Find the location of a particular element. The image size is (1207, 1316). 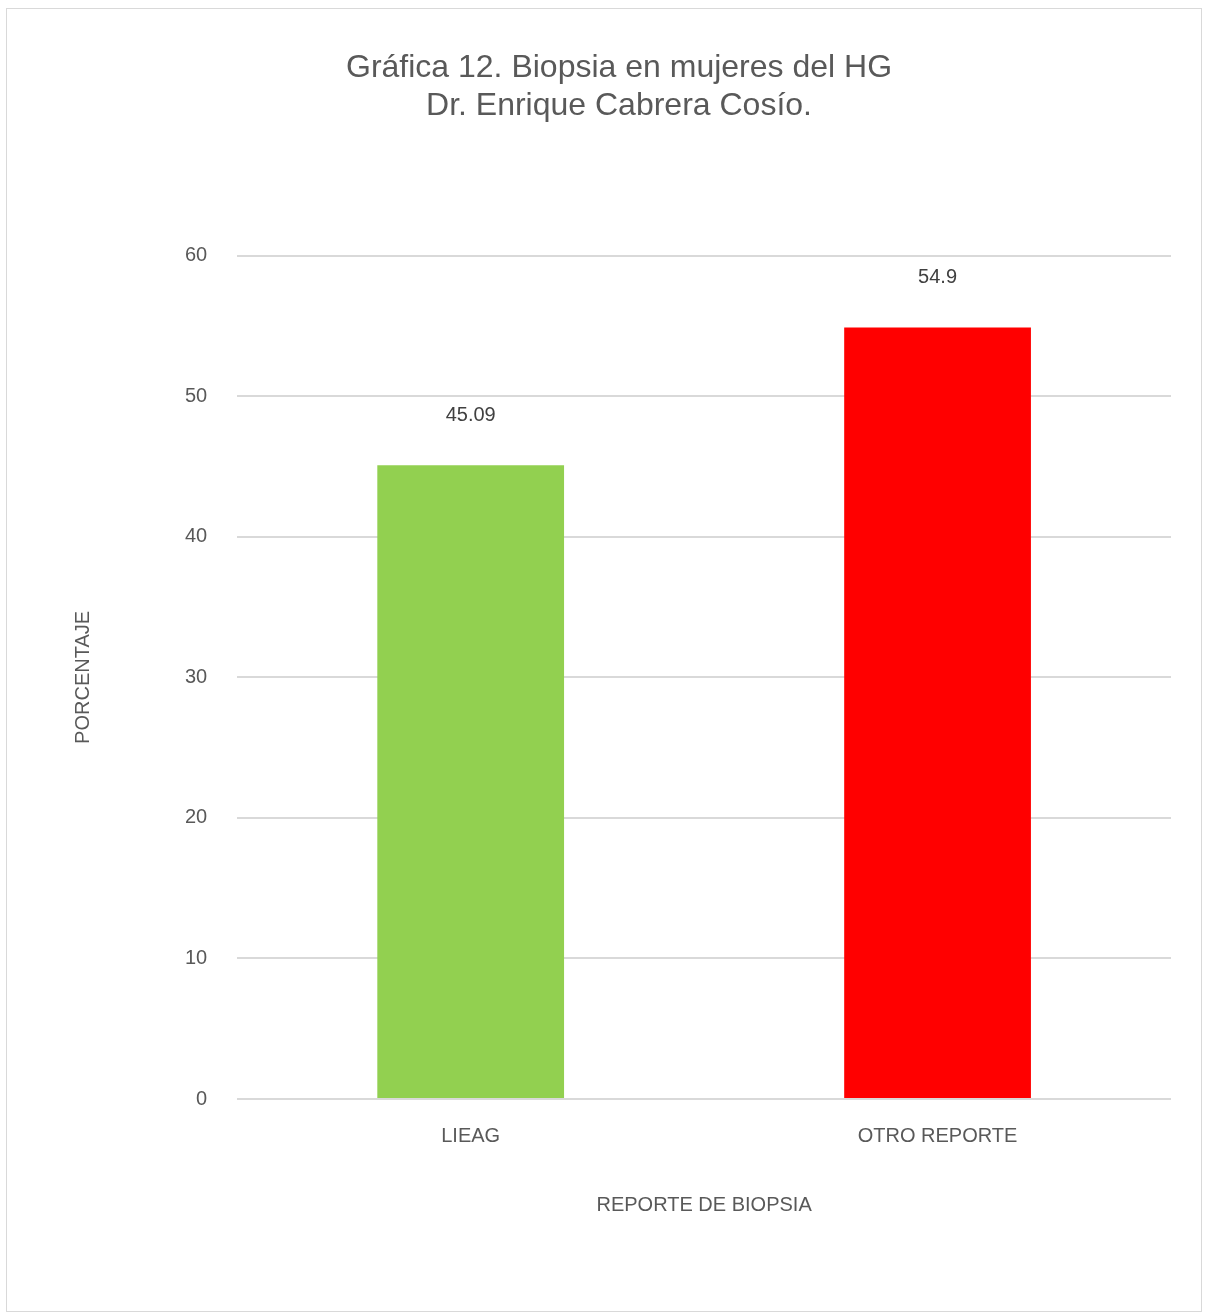

x-axis-title: REPORTE DE BIOPSIA is located at coordinates (704, 1203).